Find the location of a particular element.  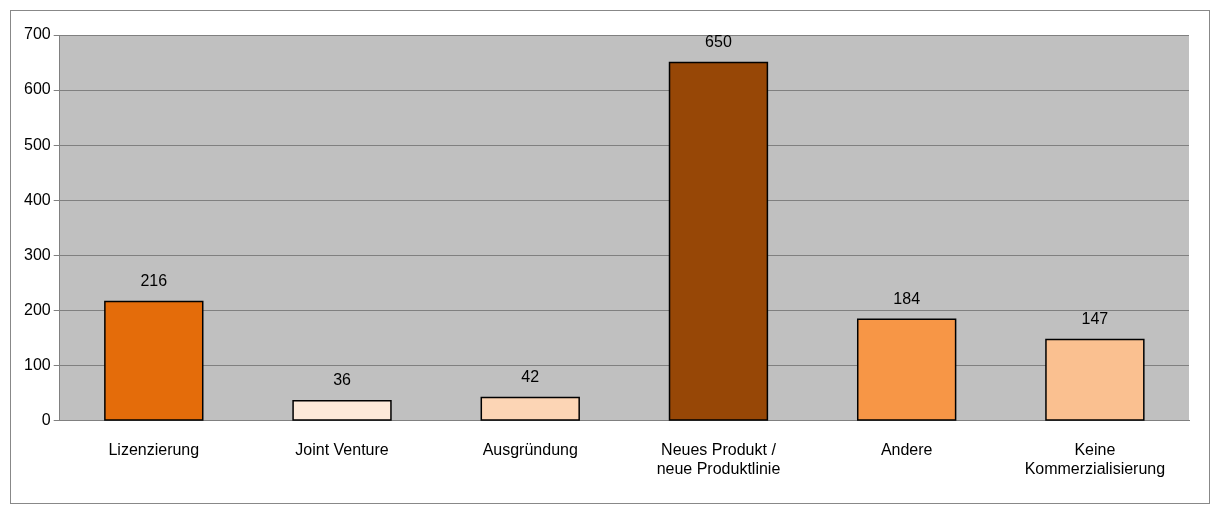

y-tick-label: 700 is located at coordinates (37, 34).